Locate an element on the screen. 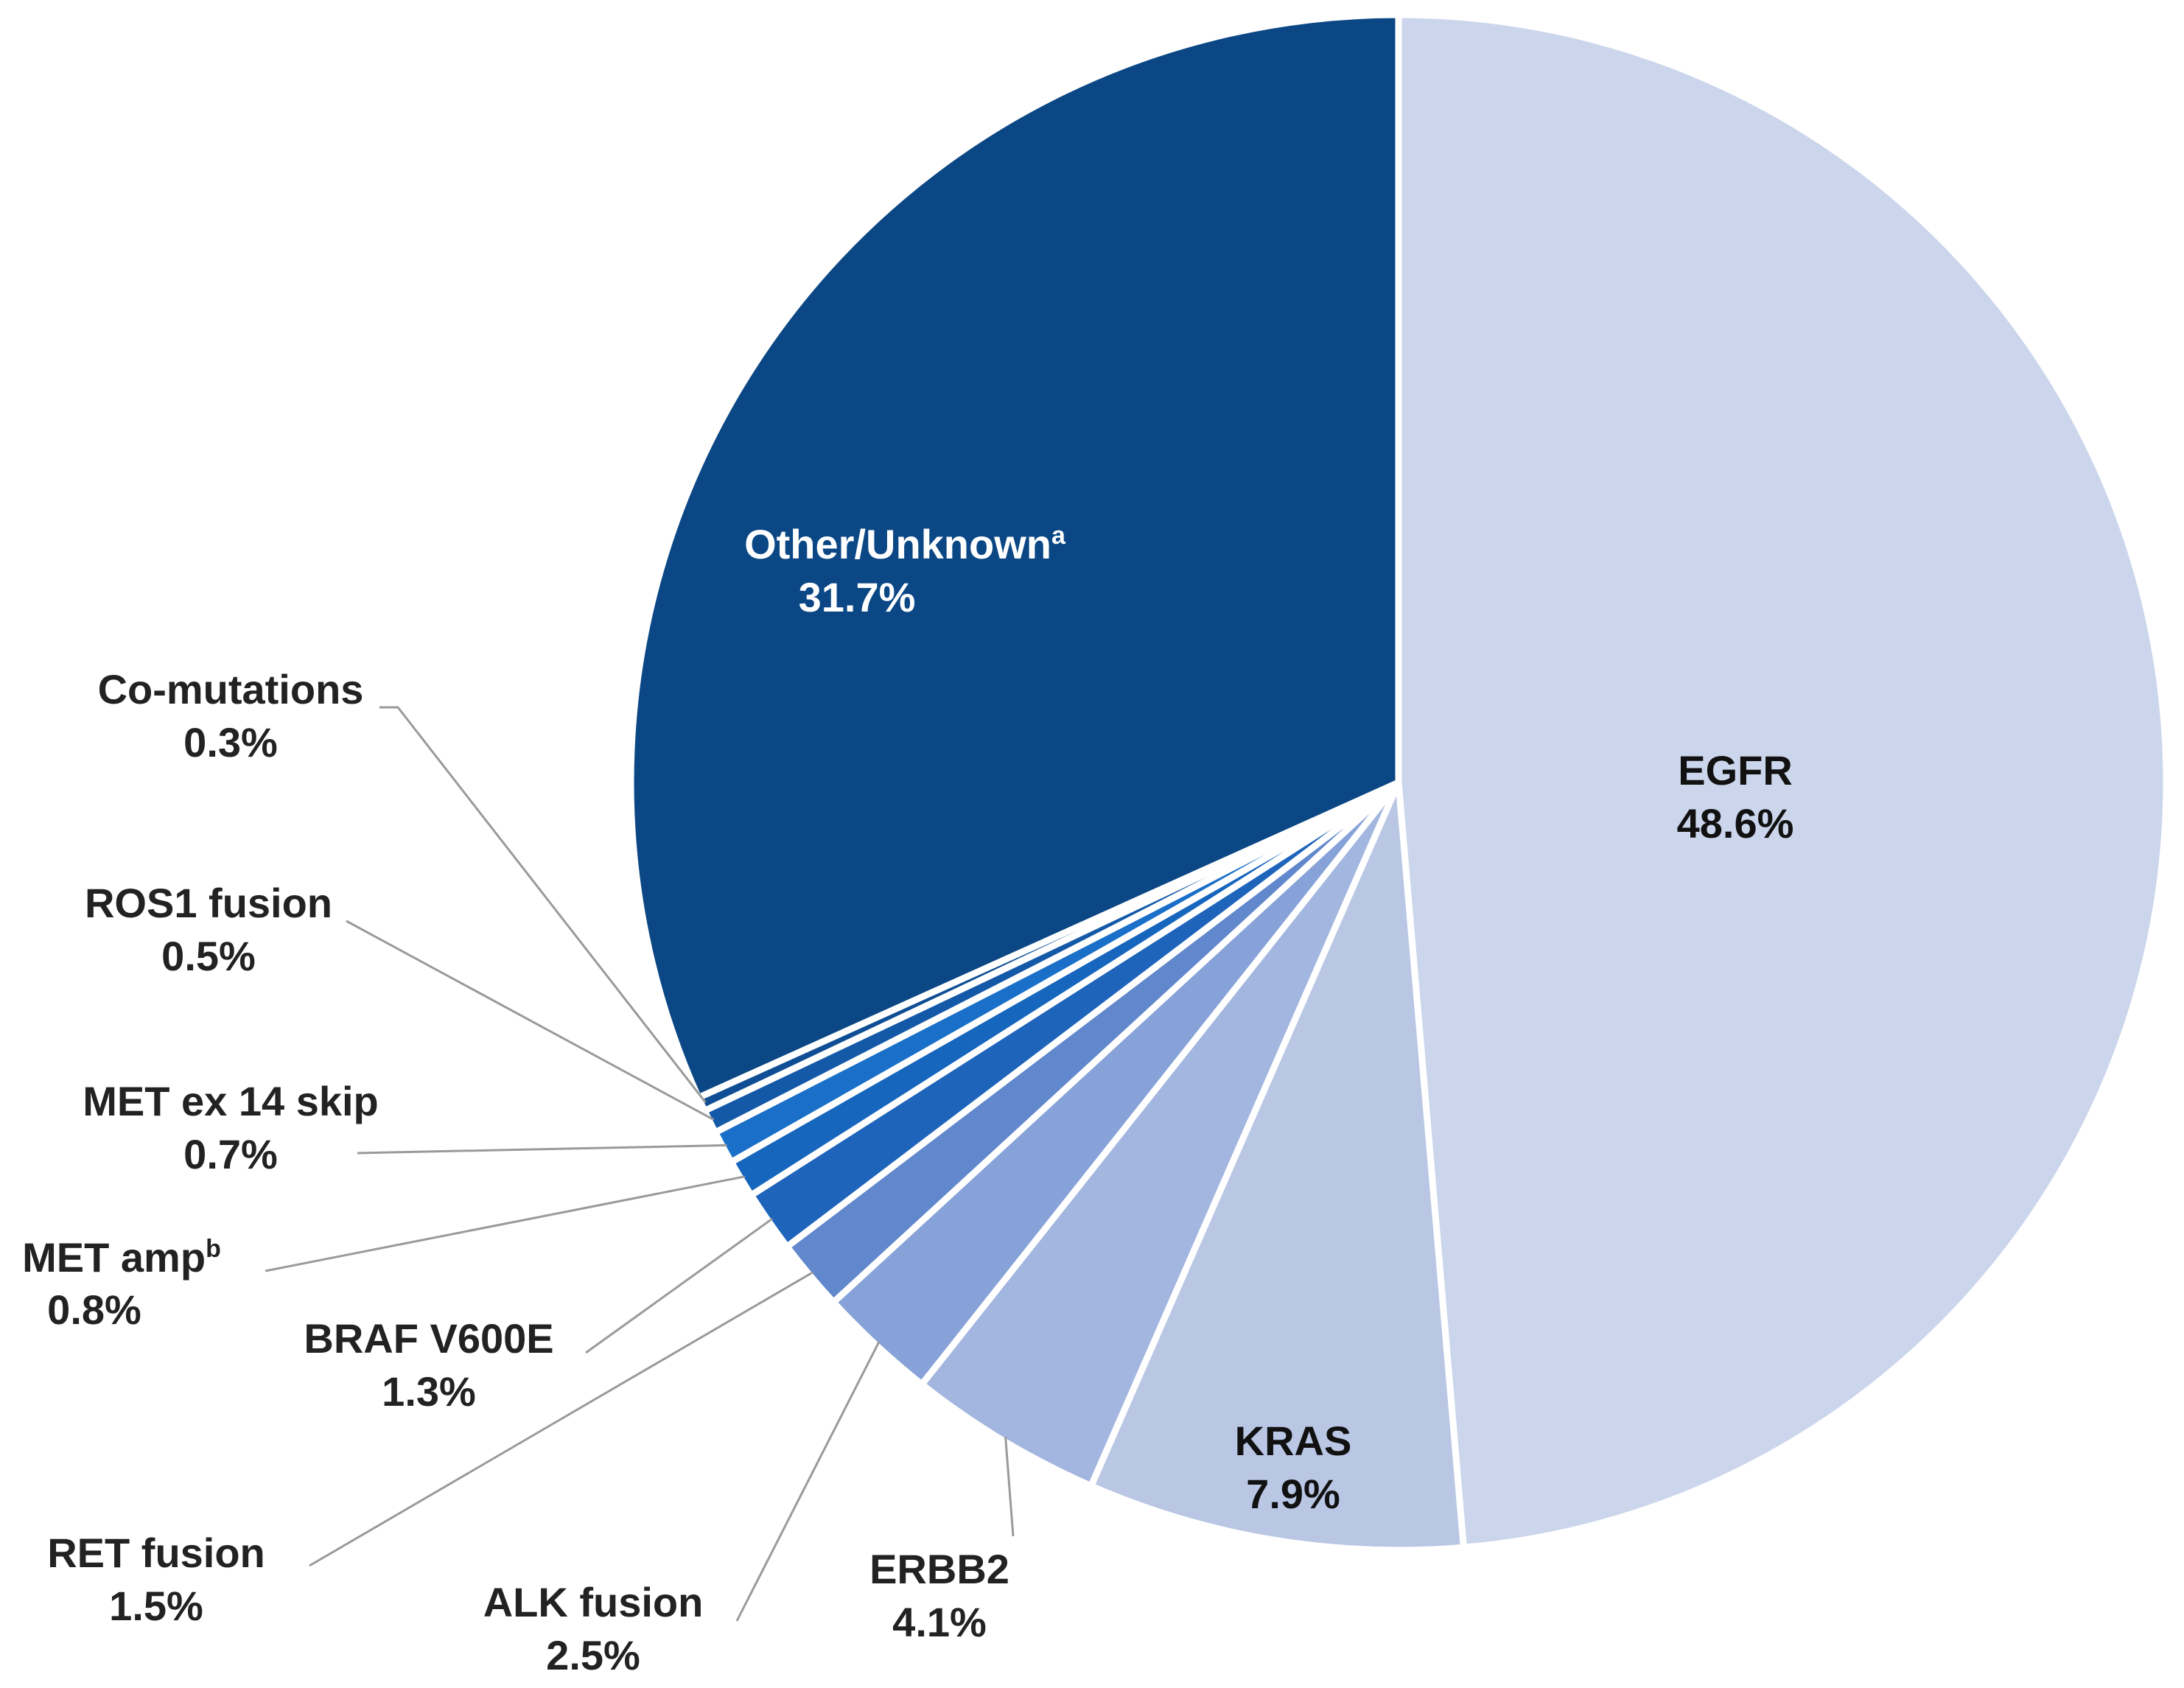  label-other-unknown: Other/Unknowna is located at coordinates (905, 544).